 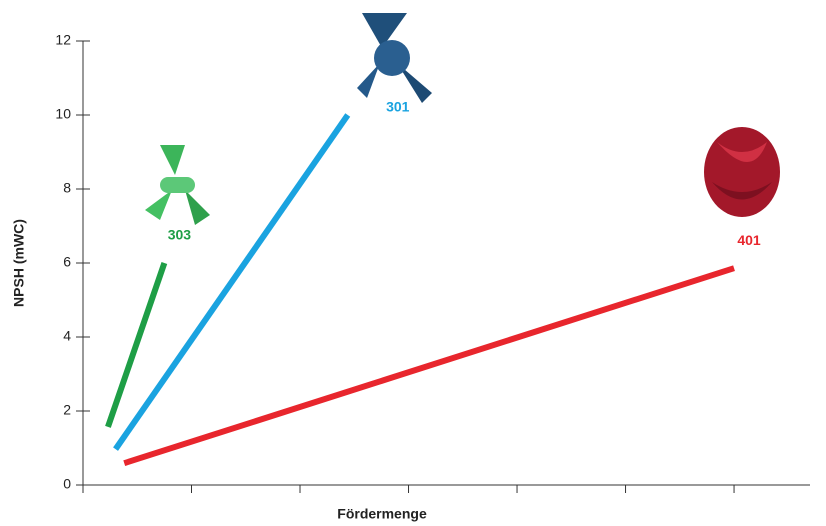 What do you see at coordinates (19, 263) in the screenshot?
I see `y-axis-label: NPSH (mWC)` at bounding box center [19, 263].